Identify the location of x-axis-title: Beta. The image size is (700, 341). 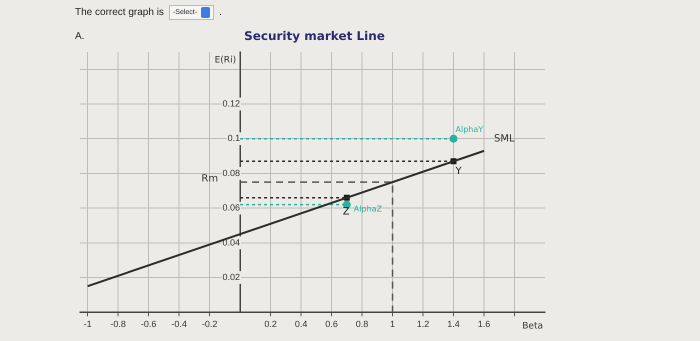
(532, 327).